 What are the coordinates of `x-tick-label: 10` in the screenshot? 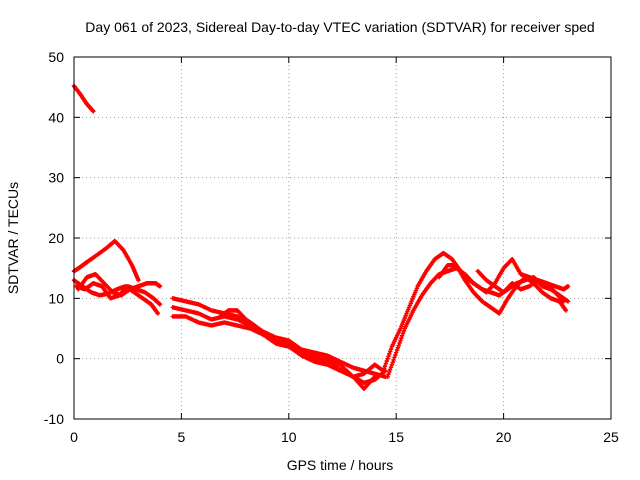 It's located at (289, 437).